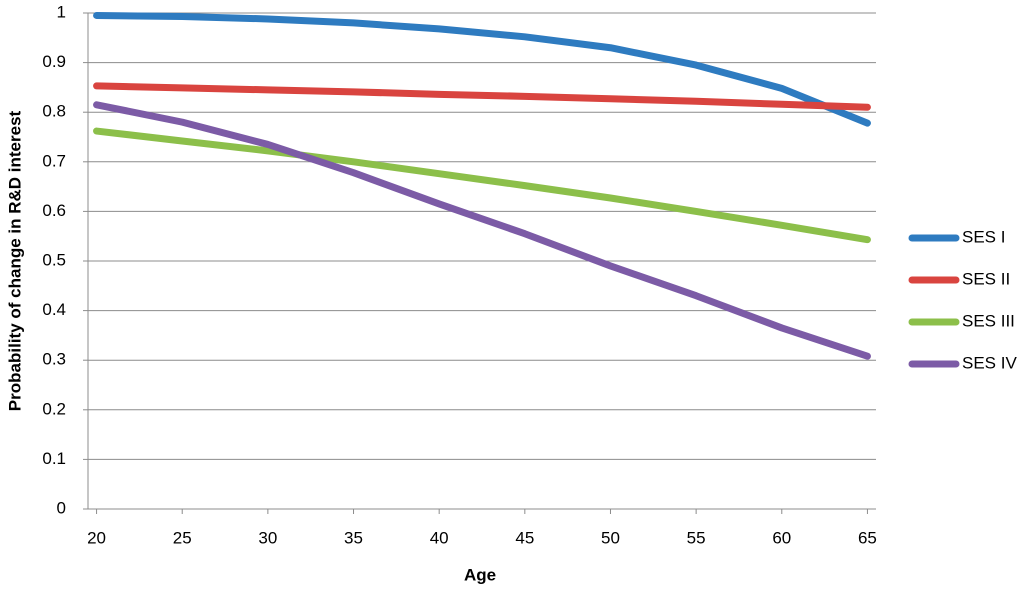 This screenshot has height=589, width=1024. I want to click on x-tick-label: 65, so click(867, 537).